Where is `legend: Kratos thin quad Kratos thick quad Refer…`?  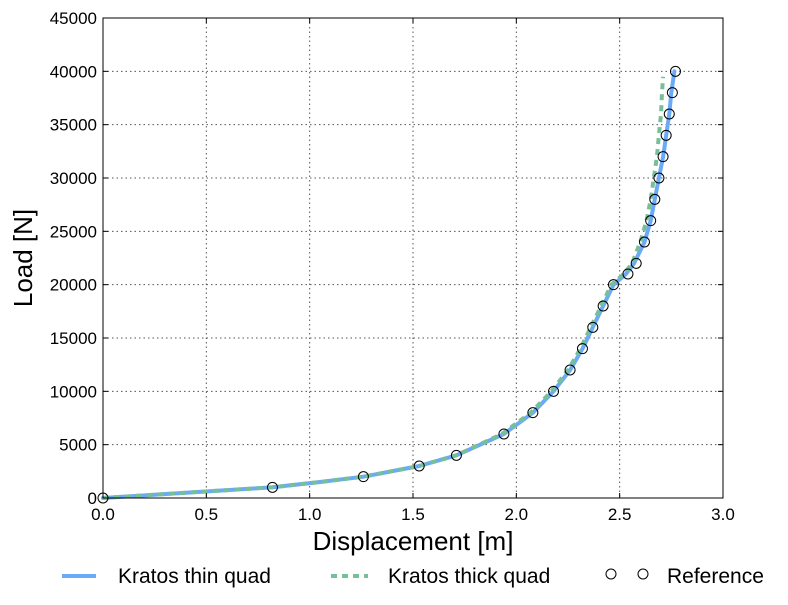 legend: Kratos thin quad Kratos thick quad Refer… is located at coordinates (413, 576).